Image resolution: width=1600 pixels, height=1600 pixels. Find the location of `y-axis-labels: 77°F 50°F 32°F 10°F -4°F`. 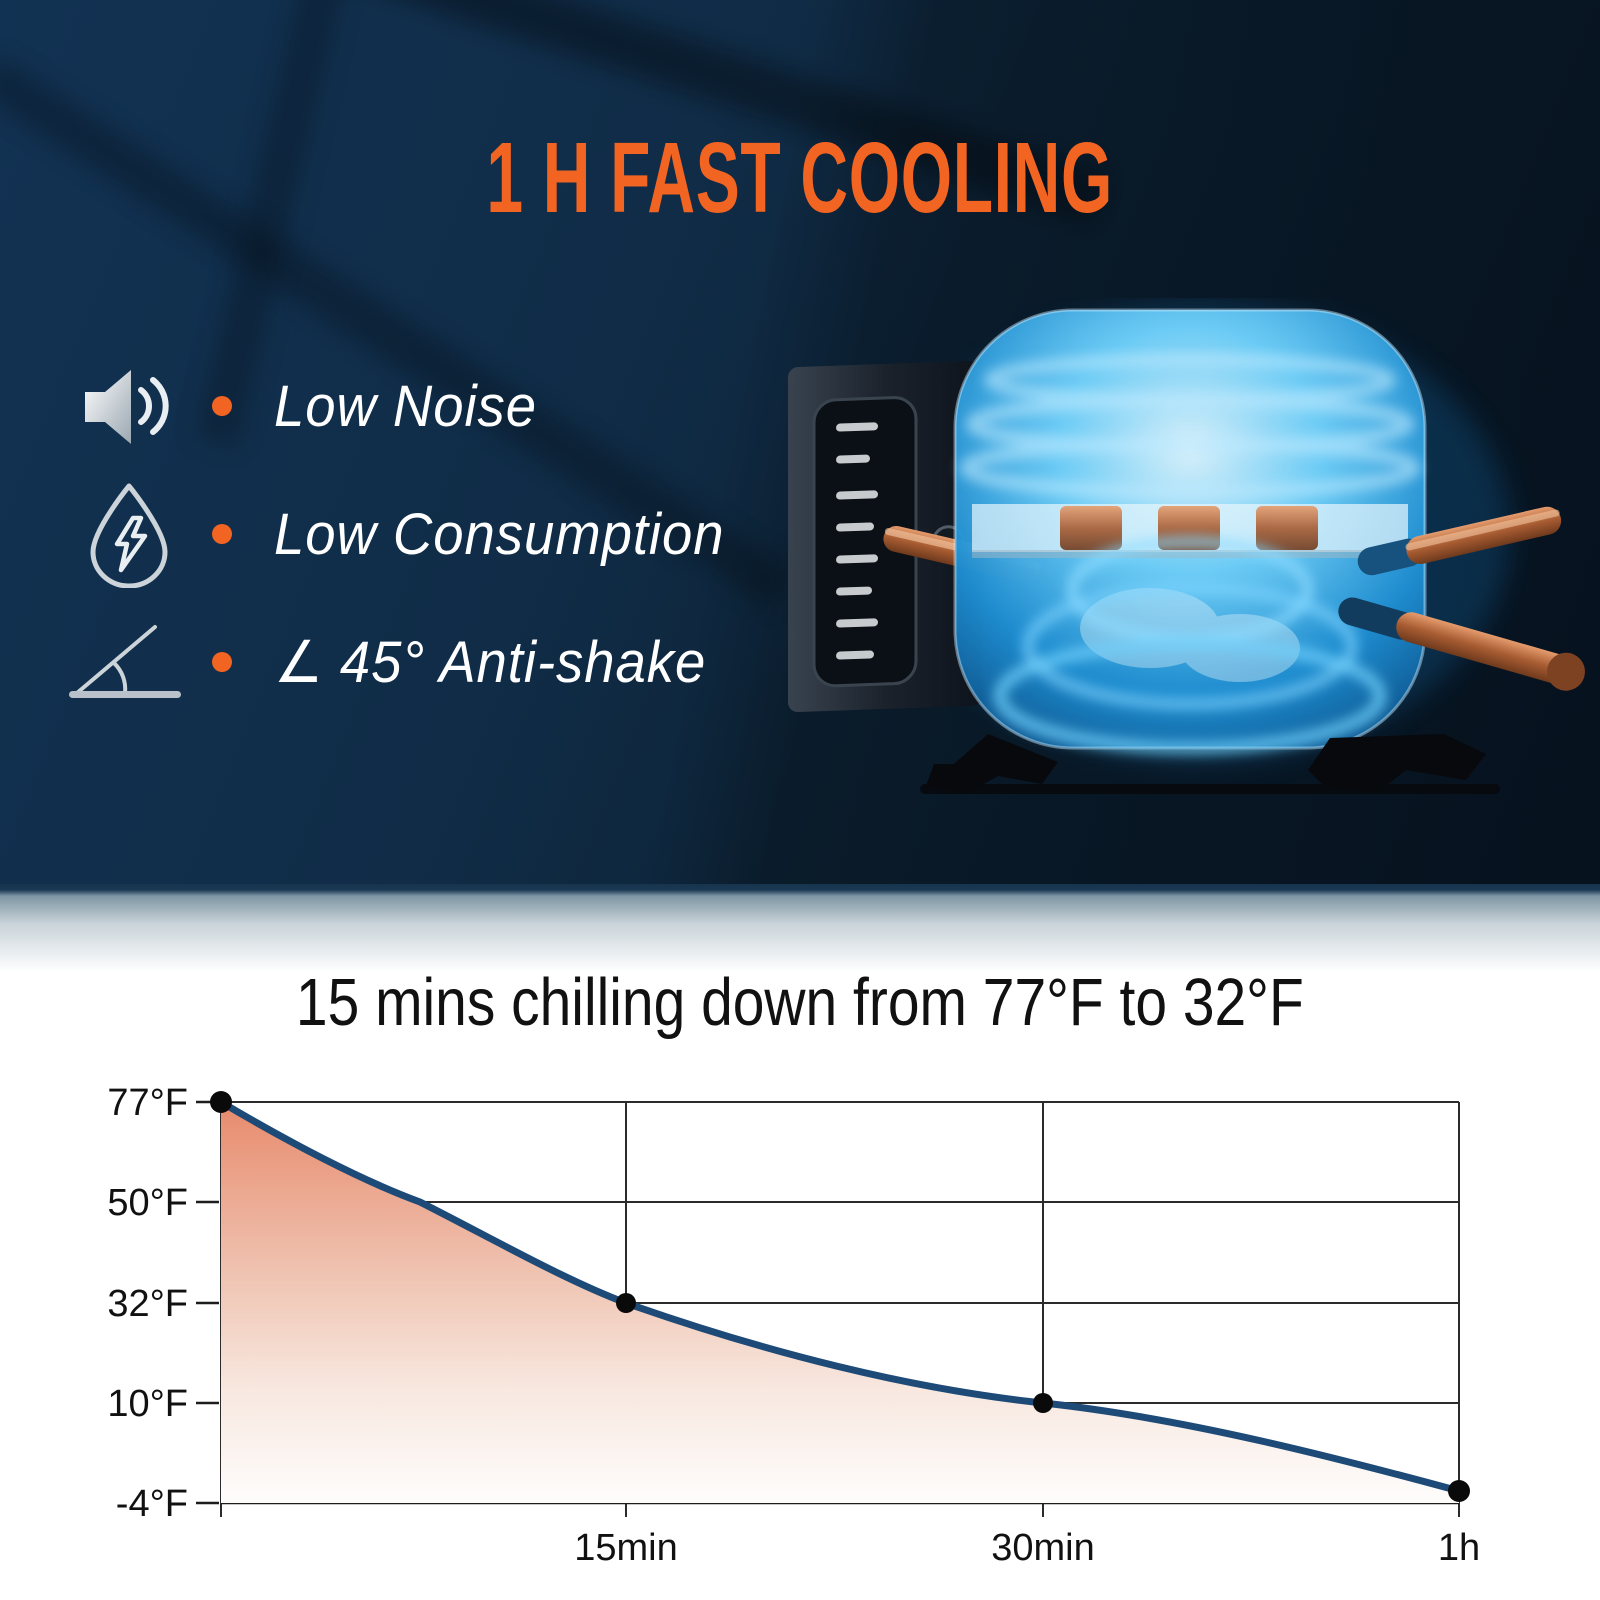

y-axis-labels: 77°F 50°F 32°F 10°F -4°F is located at coordinates (147, 1303).